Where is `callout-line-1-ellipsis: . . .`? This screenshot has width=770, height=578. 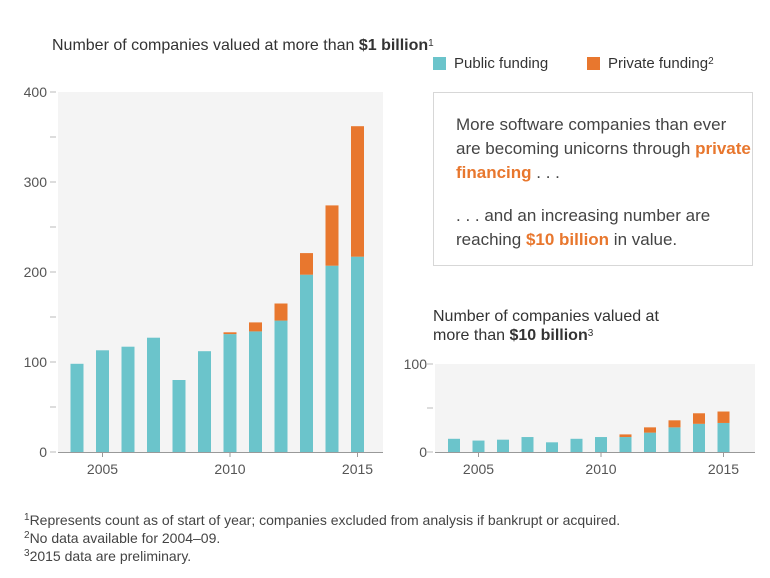 callout-line-1-ellipsis: . . . is located at coordinates (545, 172).